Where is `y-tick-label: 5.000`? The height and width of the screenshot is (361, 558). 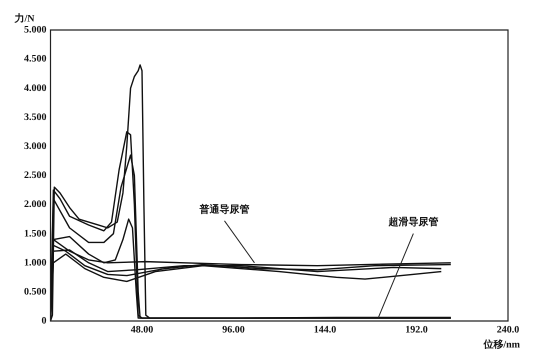
y-tick-label: 5.000 is located at coordinates (35, 30).